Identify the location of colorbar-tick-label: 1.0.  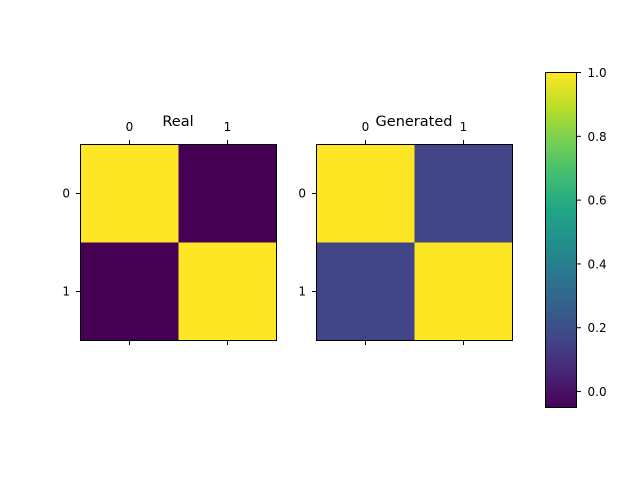
(597, 73).